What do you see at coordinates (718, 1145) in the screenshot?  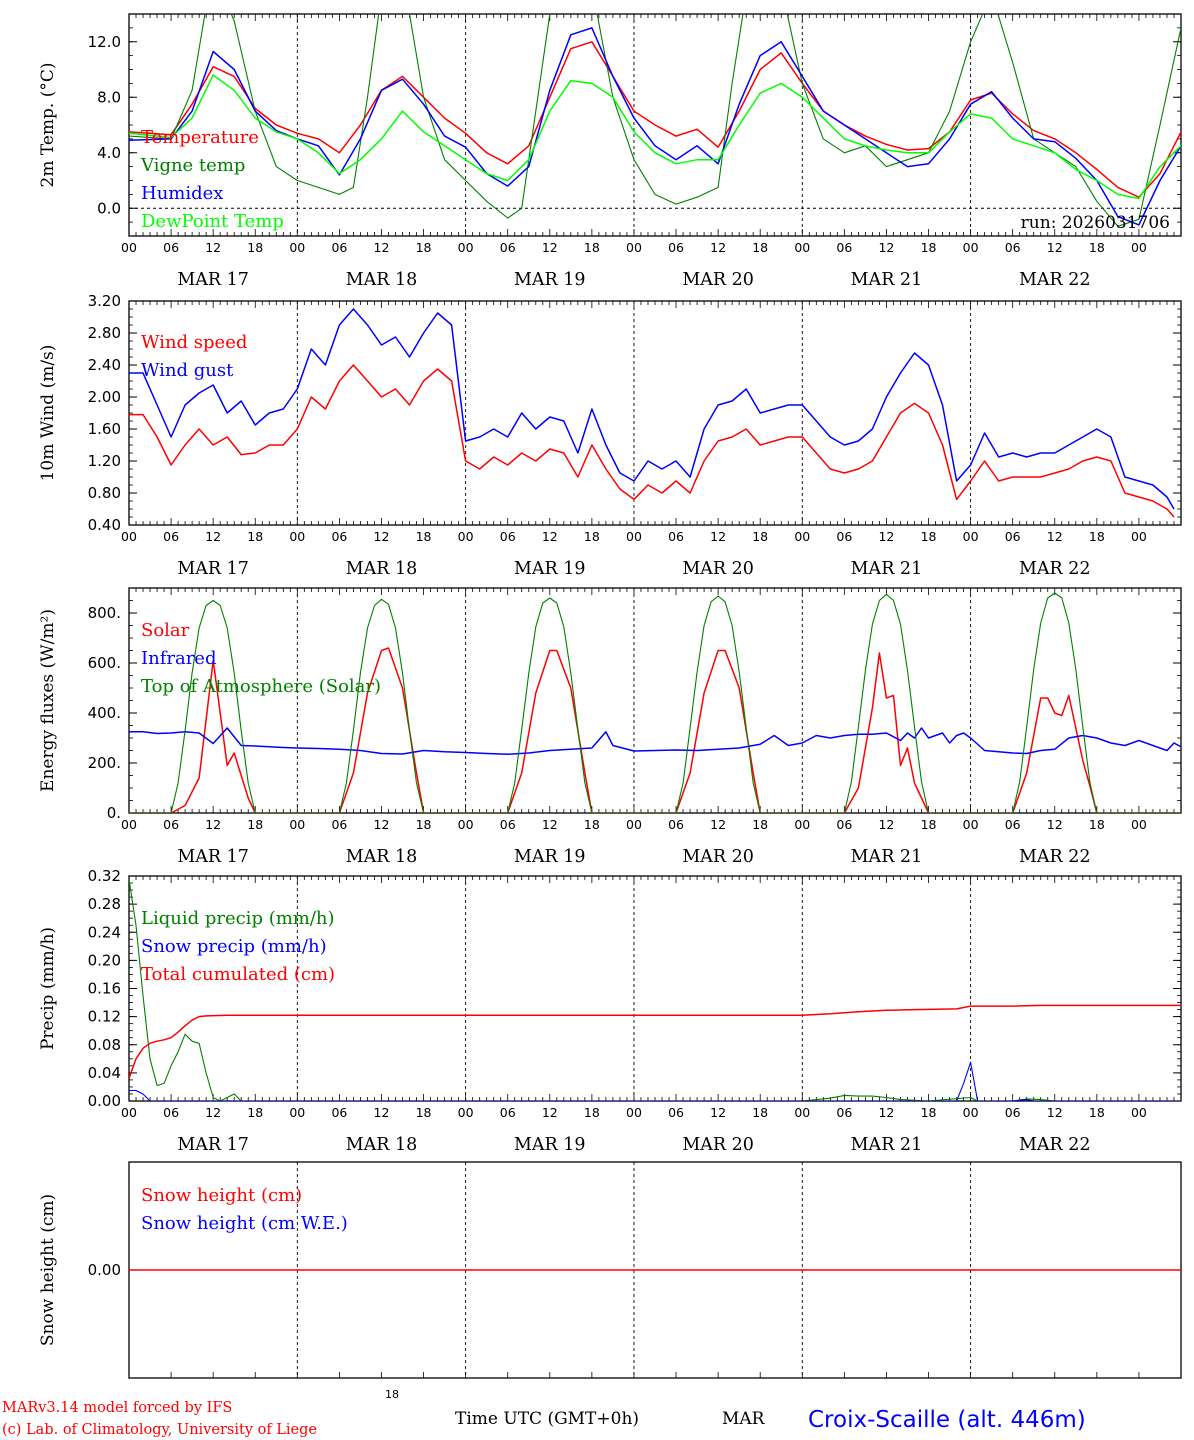 I see `day-label: MAR 20` at bounding box center [718, 1145].